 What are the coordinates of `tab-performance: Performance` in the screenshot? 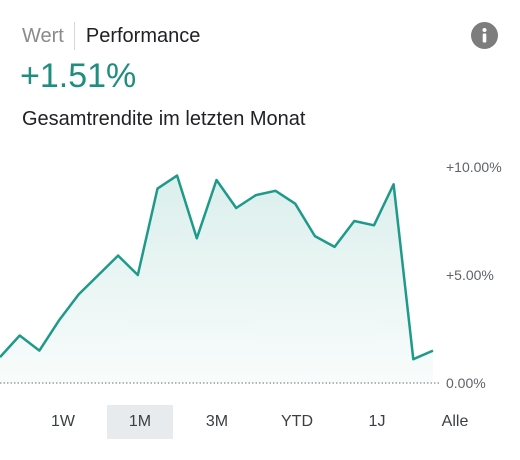 It's located at (143, 36).